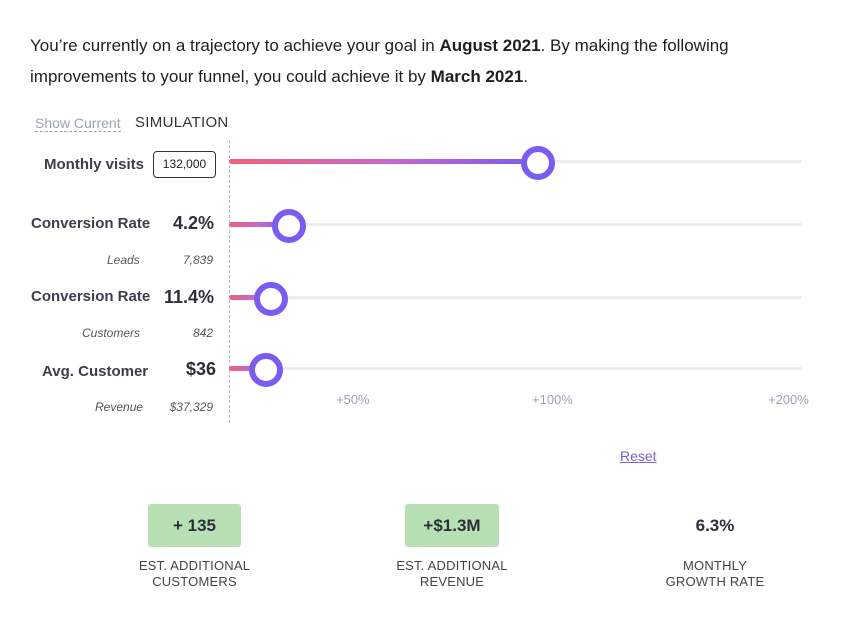 Image resolution: width=865 pixels, height=626 pixels. I want to click on additional-customers-label-line2: CUSTOMERS, so click(194, 581).